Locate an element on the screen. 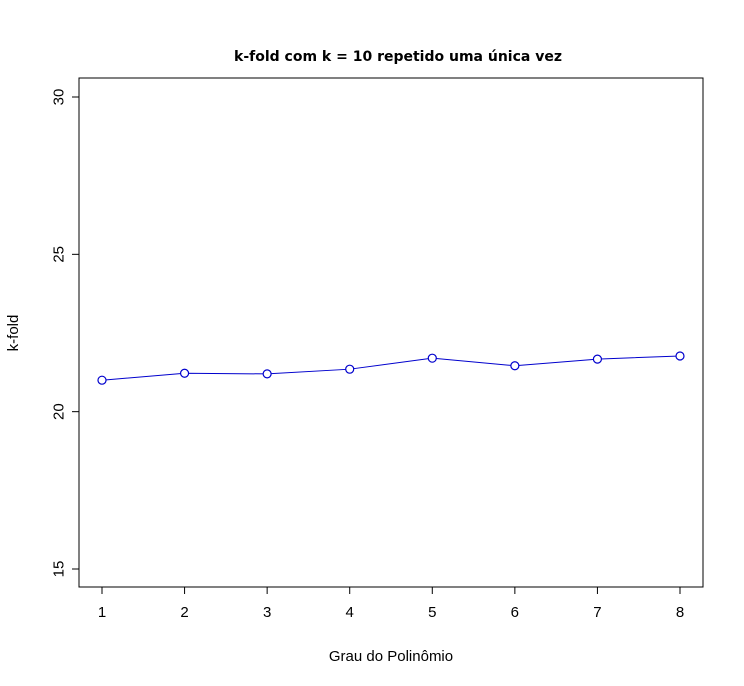 This screenshot has width=744, height=686. series-line is located at coordinates (391, 368).